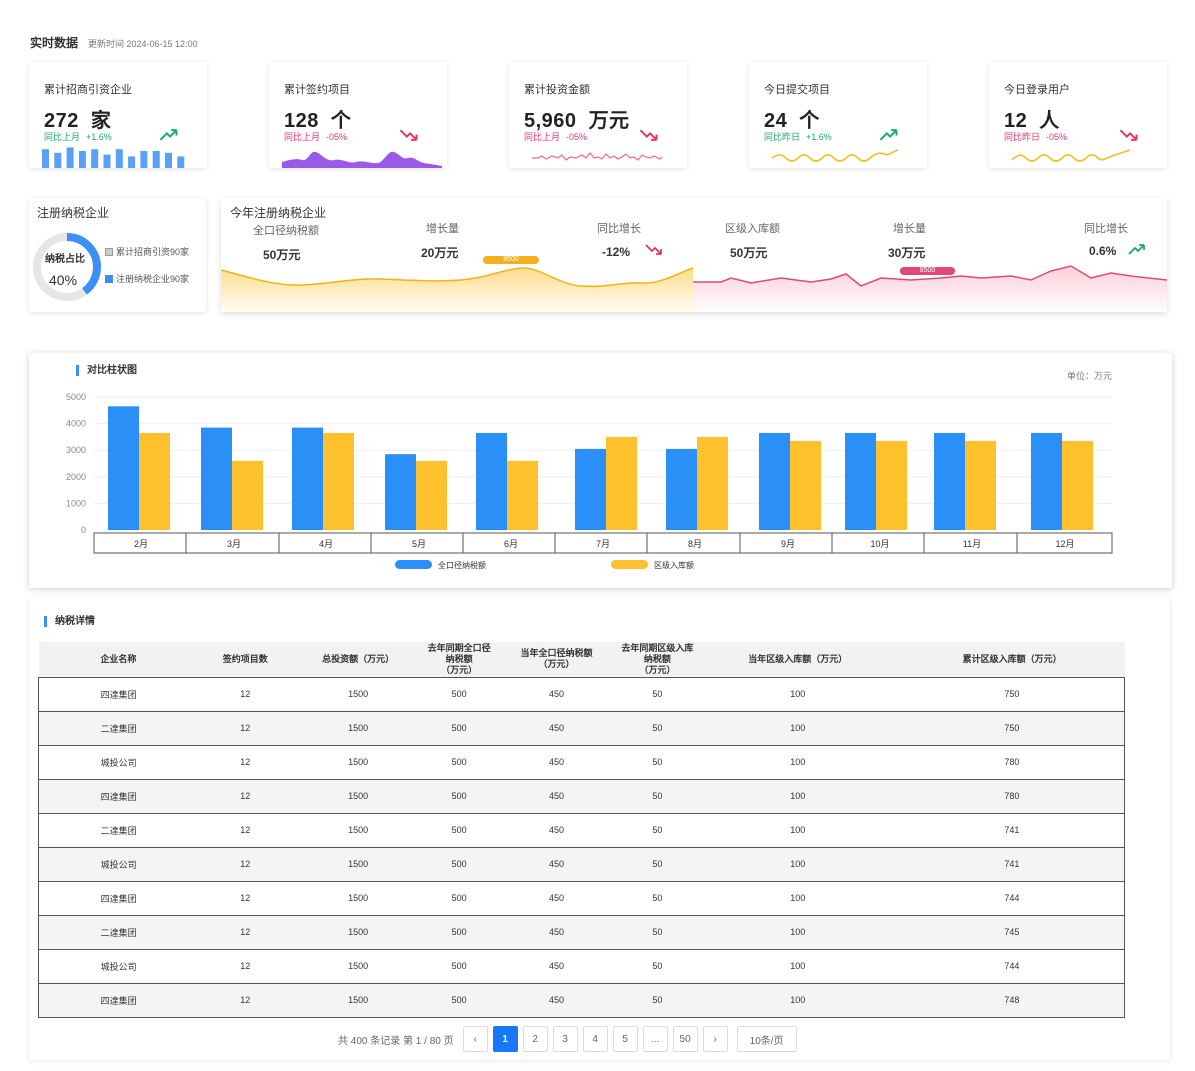  Describe the element at coordinates (462, 565) in the screenshot. I see `legend-label: 全口径纳税额` at that location.